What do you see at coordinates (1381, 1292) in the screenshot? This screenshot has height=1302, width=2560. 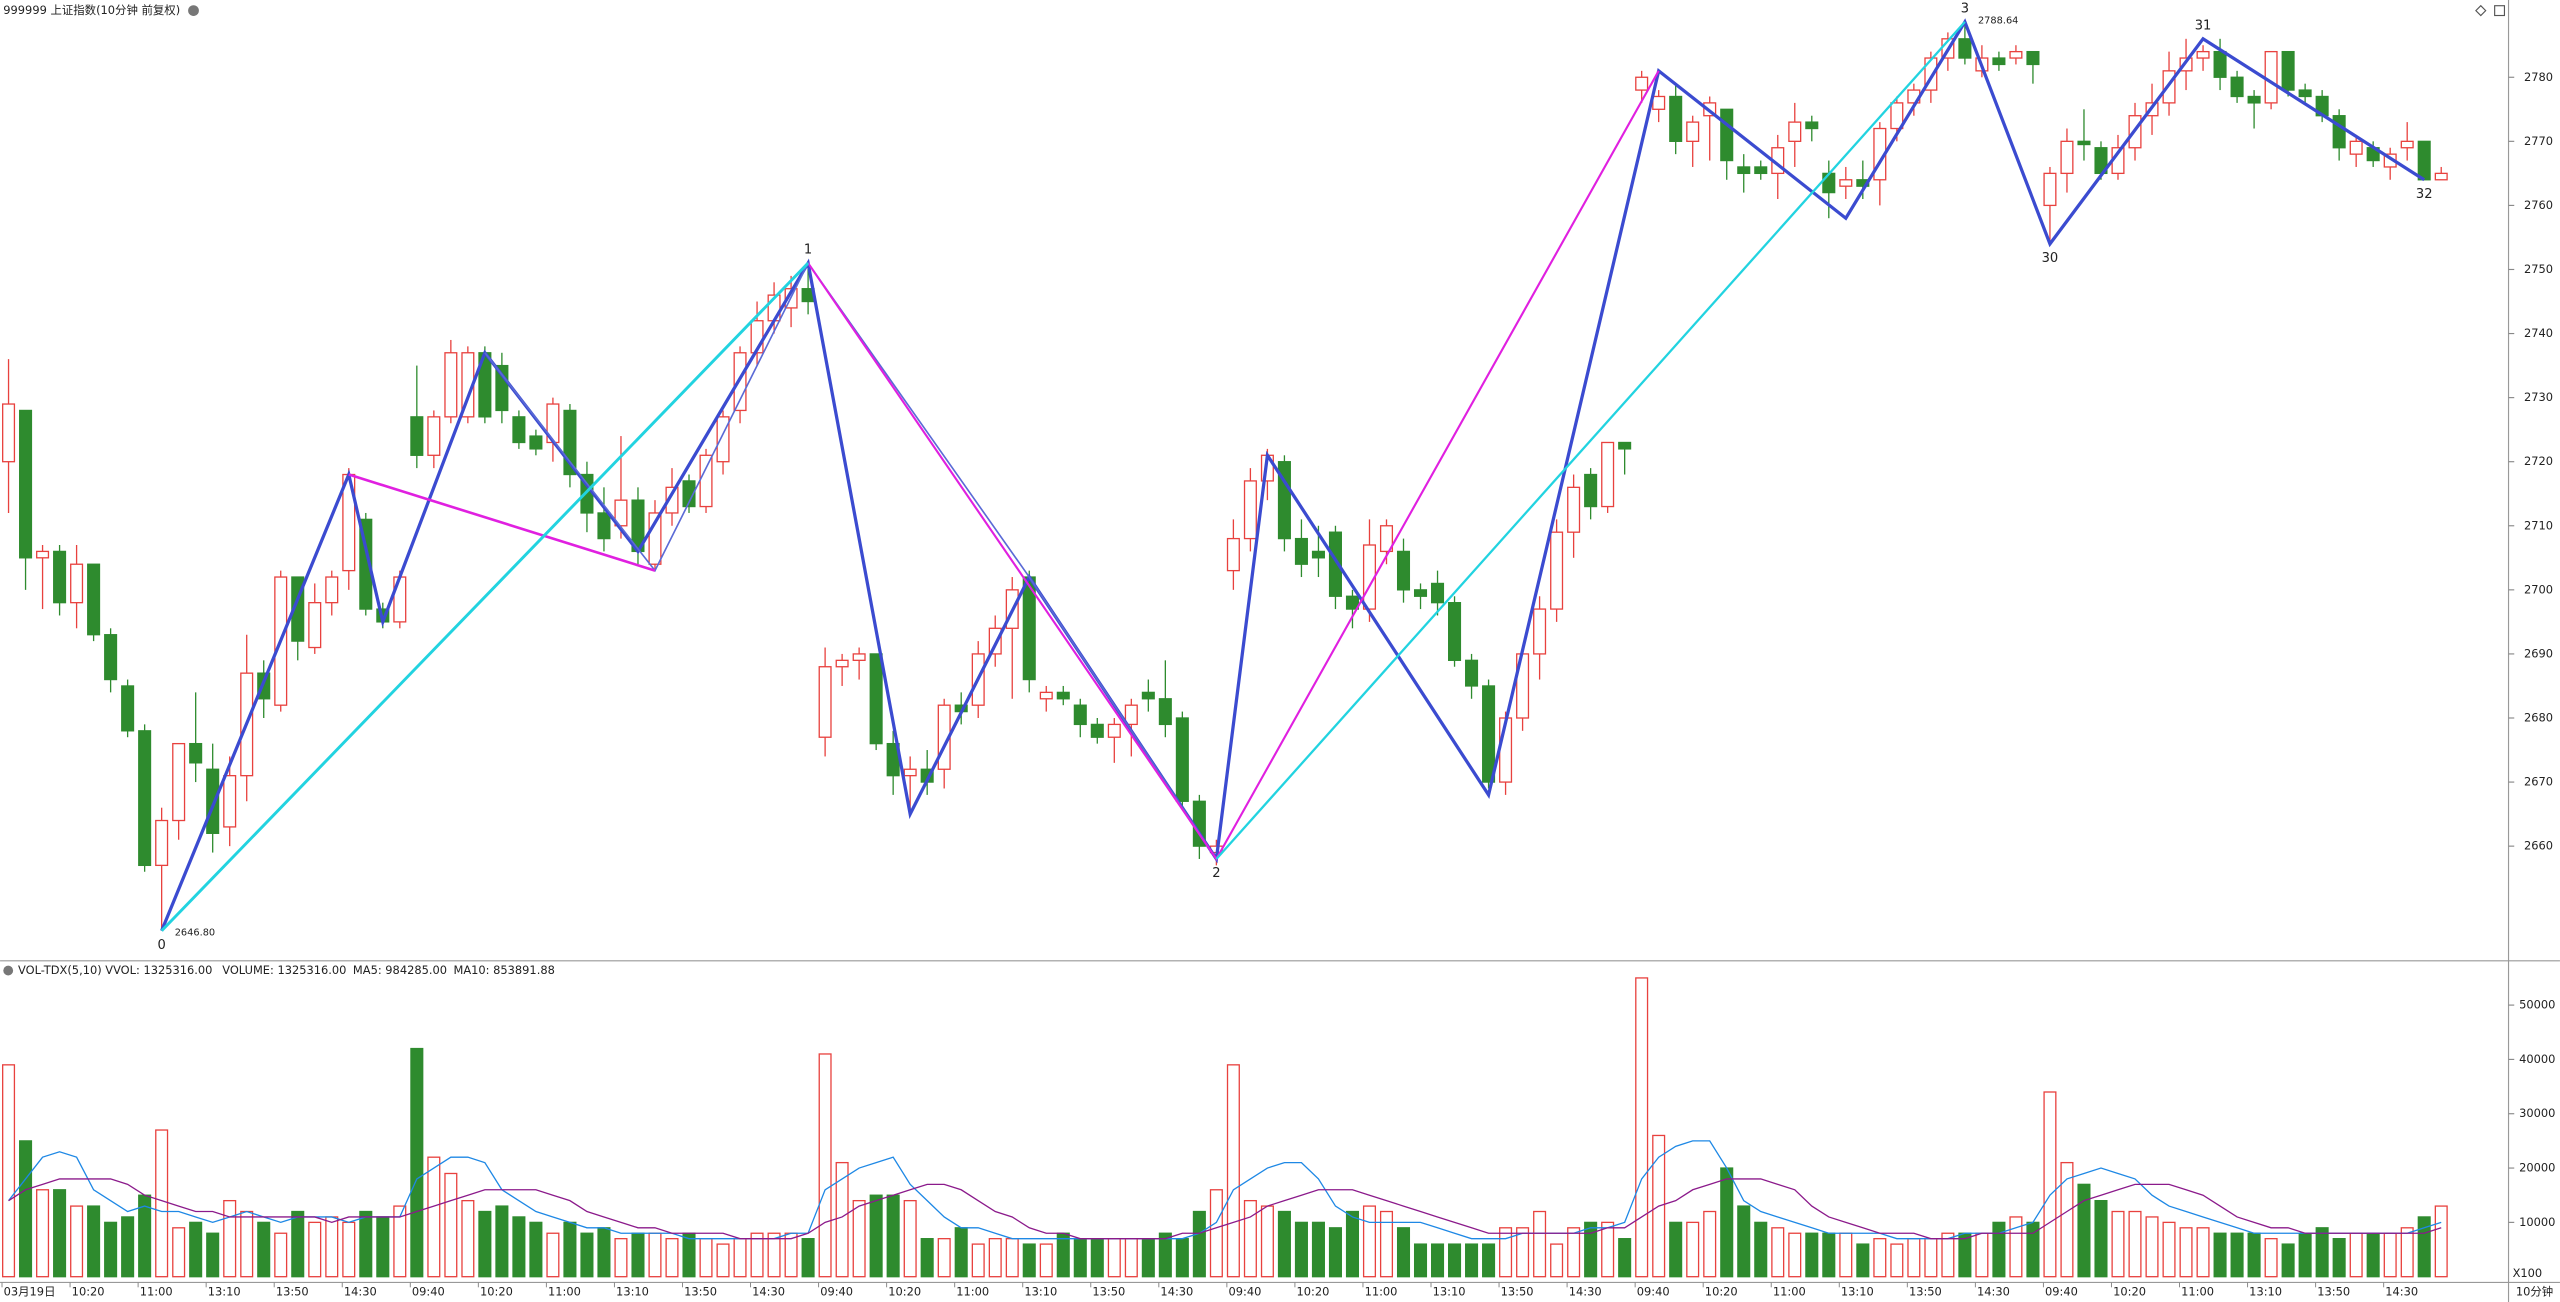 I see `x-tick-label: 11:00` at bounding box center [1381, 1292].